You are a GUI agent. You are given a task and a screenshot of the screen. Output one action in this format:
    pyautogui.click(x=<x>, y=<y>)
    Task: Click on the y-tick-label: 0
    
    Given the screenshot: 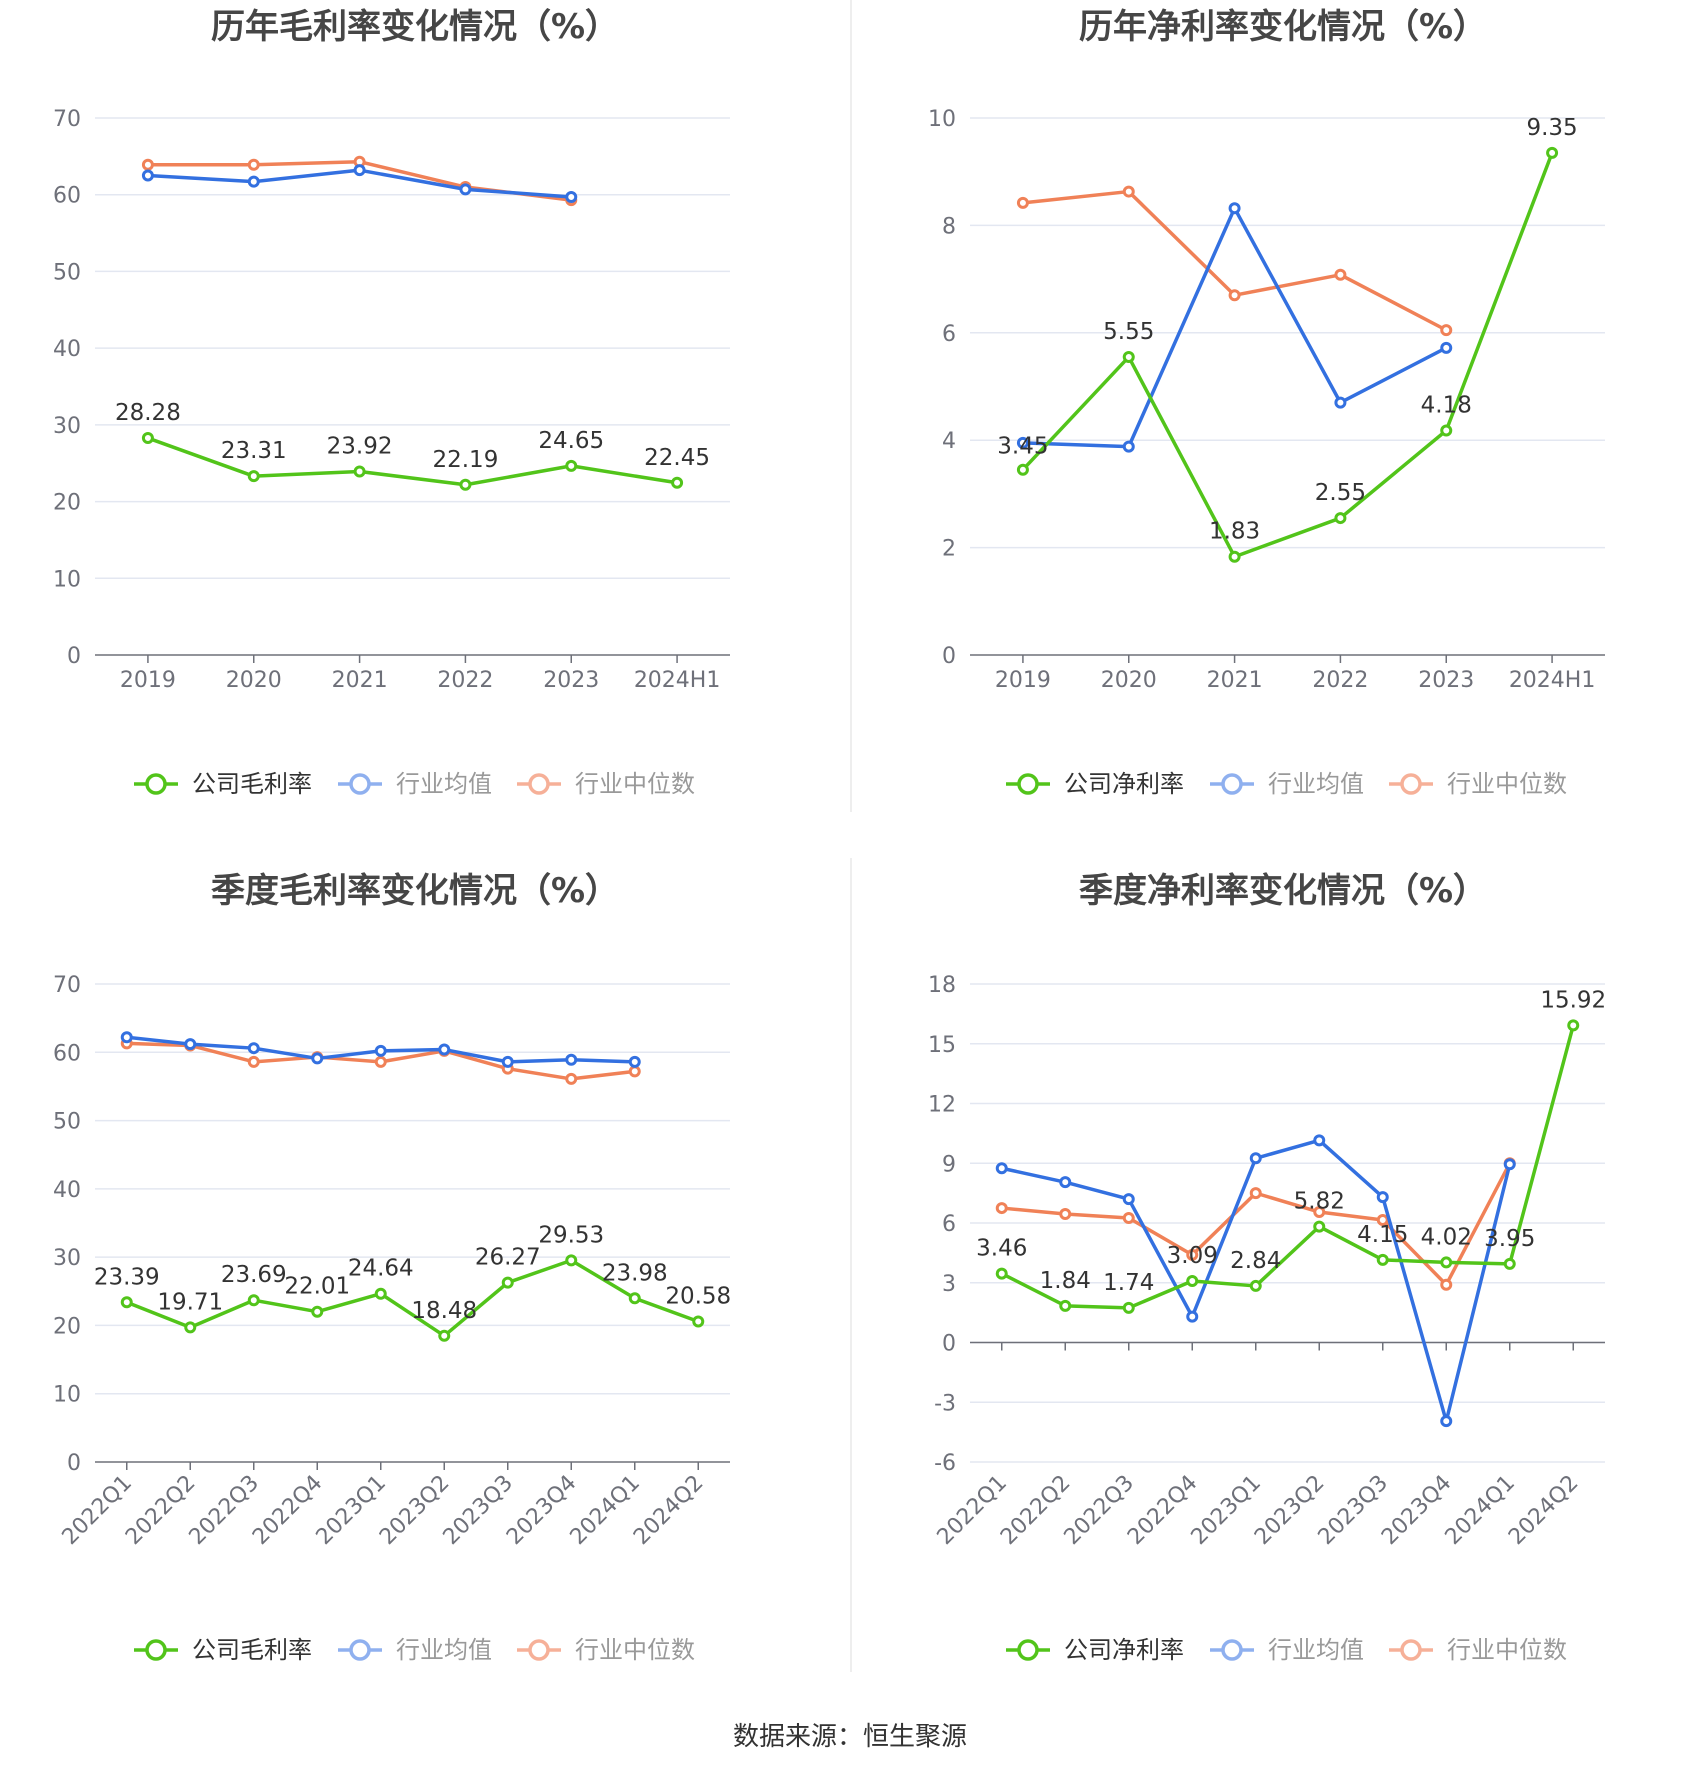 What is the action you would take?
    pyautogui.click(x=74, y=656)
    